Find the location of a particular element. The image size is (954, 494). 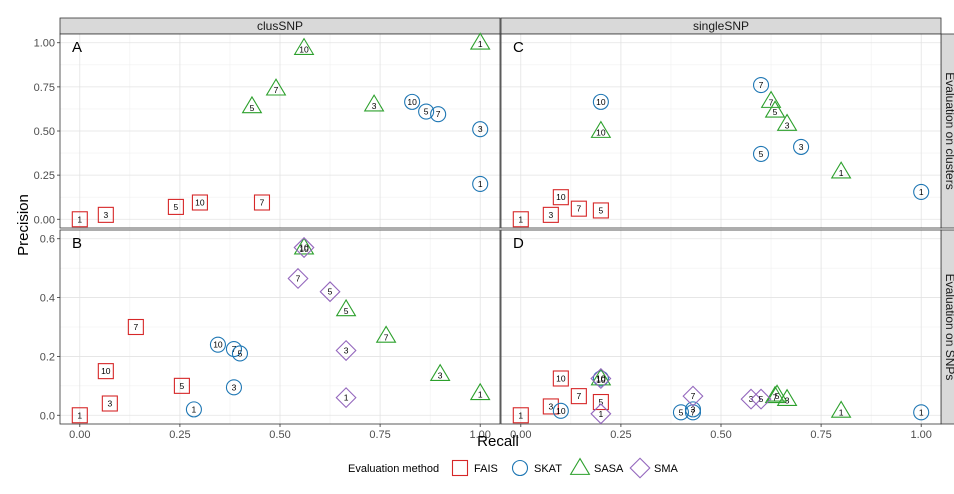

data-point-sasa: 1 is located at coordinates (480, 391).